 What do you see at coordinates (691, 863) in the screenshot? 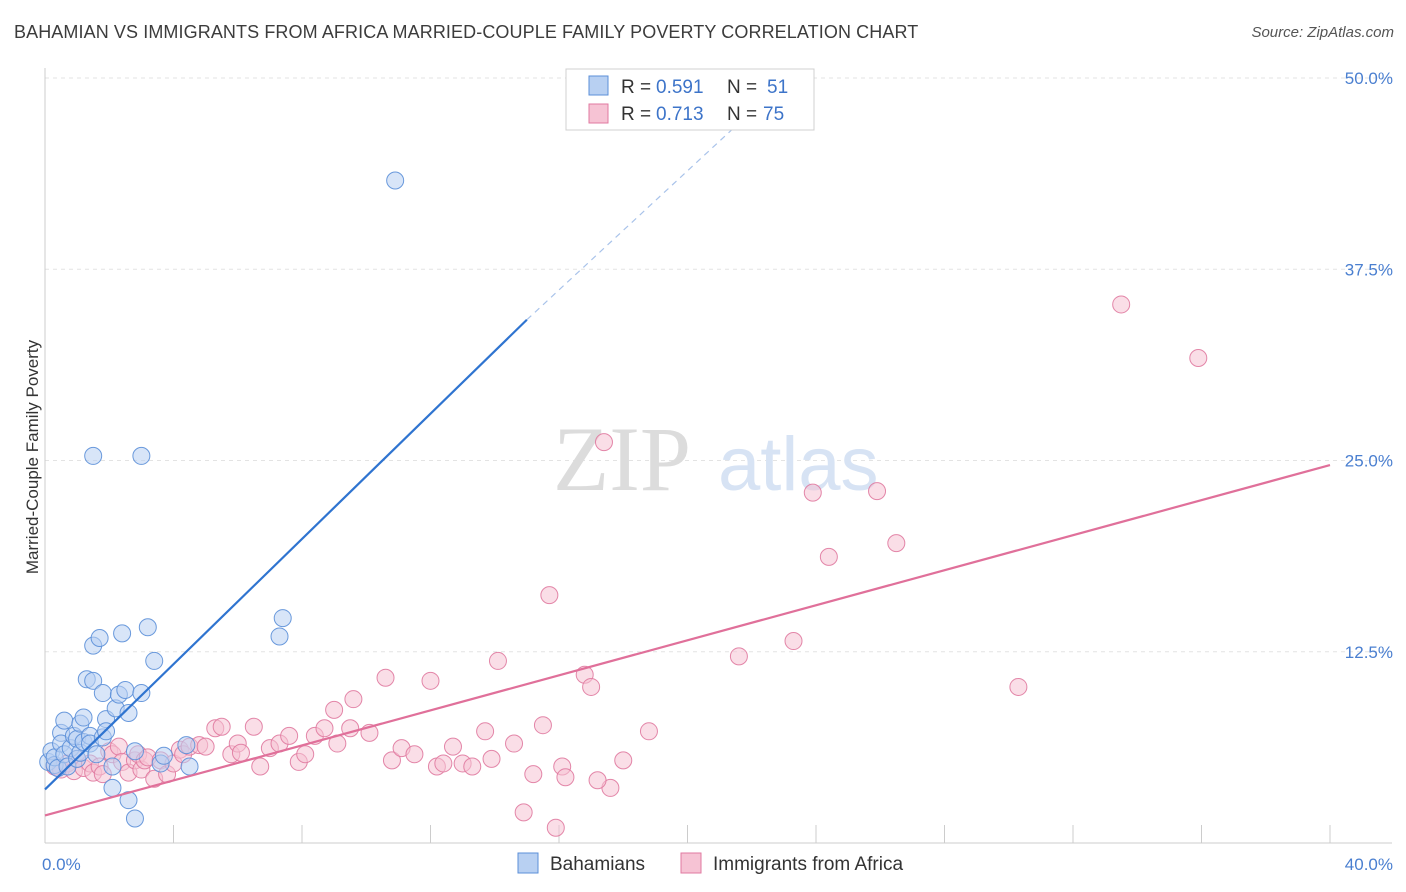
I see `bottom-legend-swatch-immigrants` at bounding box center [691, 863].